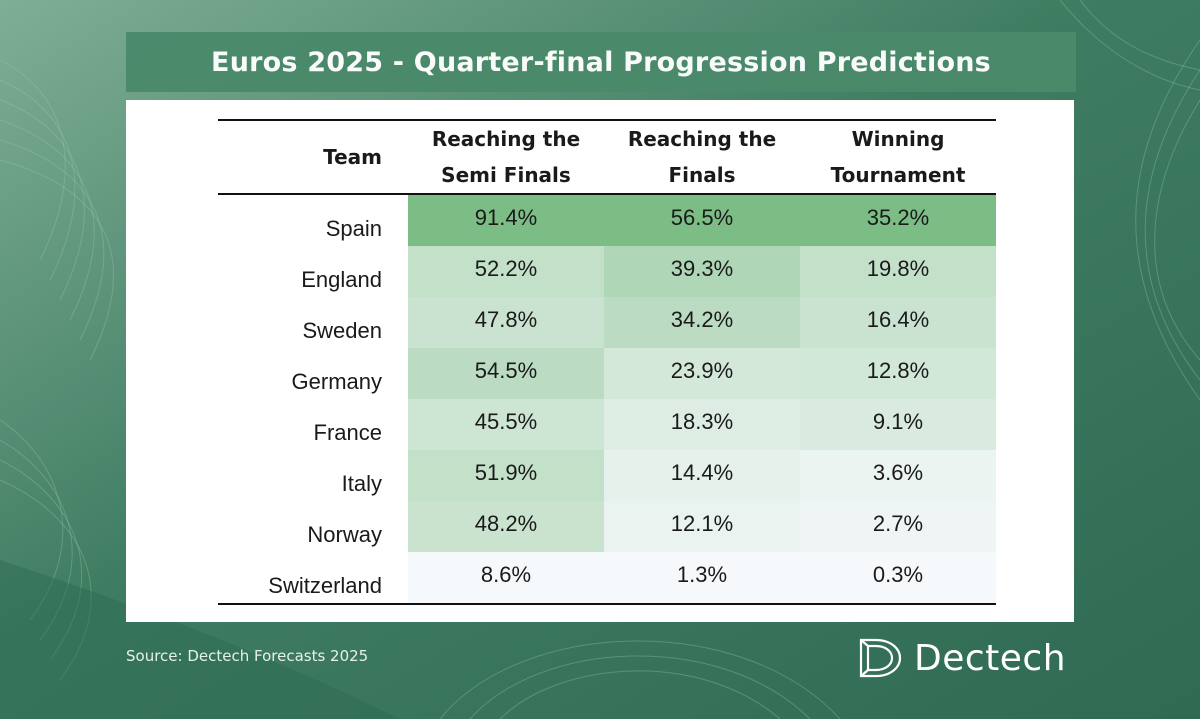 Image resolution: width=1200 pixels, height=719 pixels. What do you see at coordinates (336, 381) in the screenshot?
I see `team-name: Germany` at bounding box center [336, 381].